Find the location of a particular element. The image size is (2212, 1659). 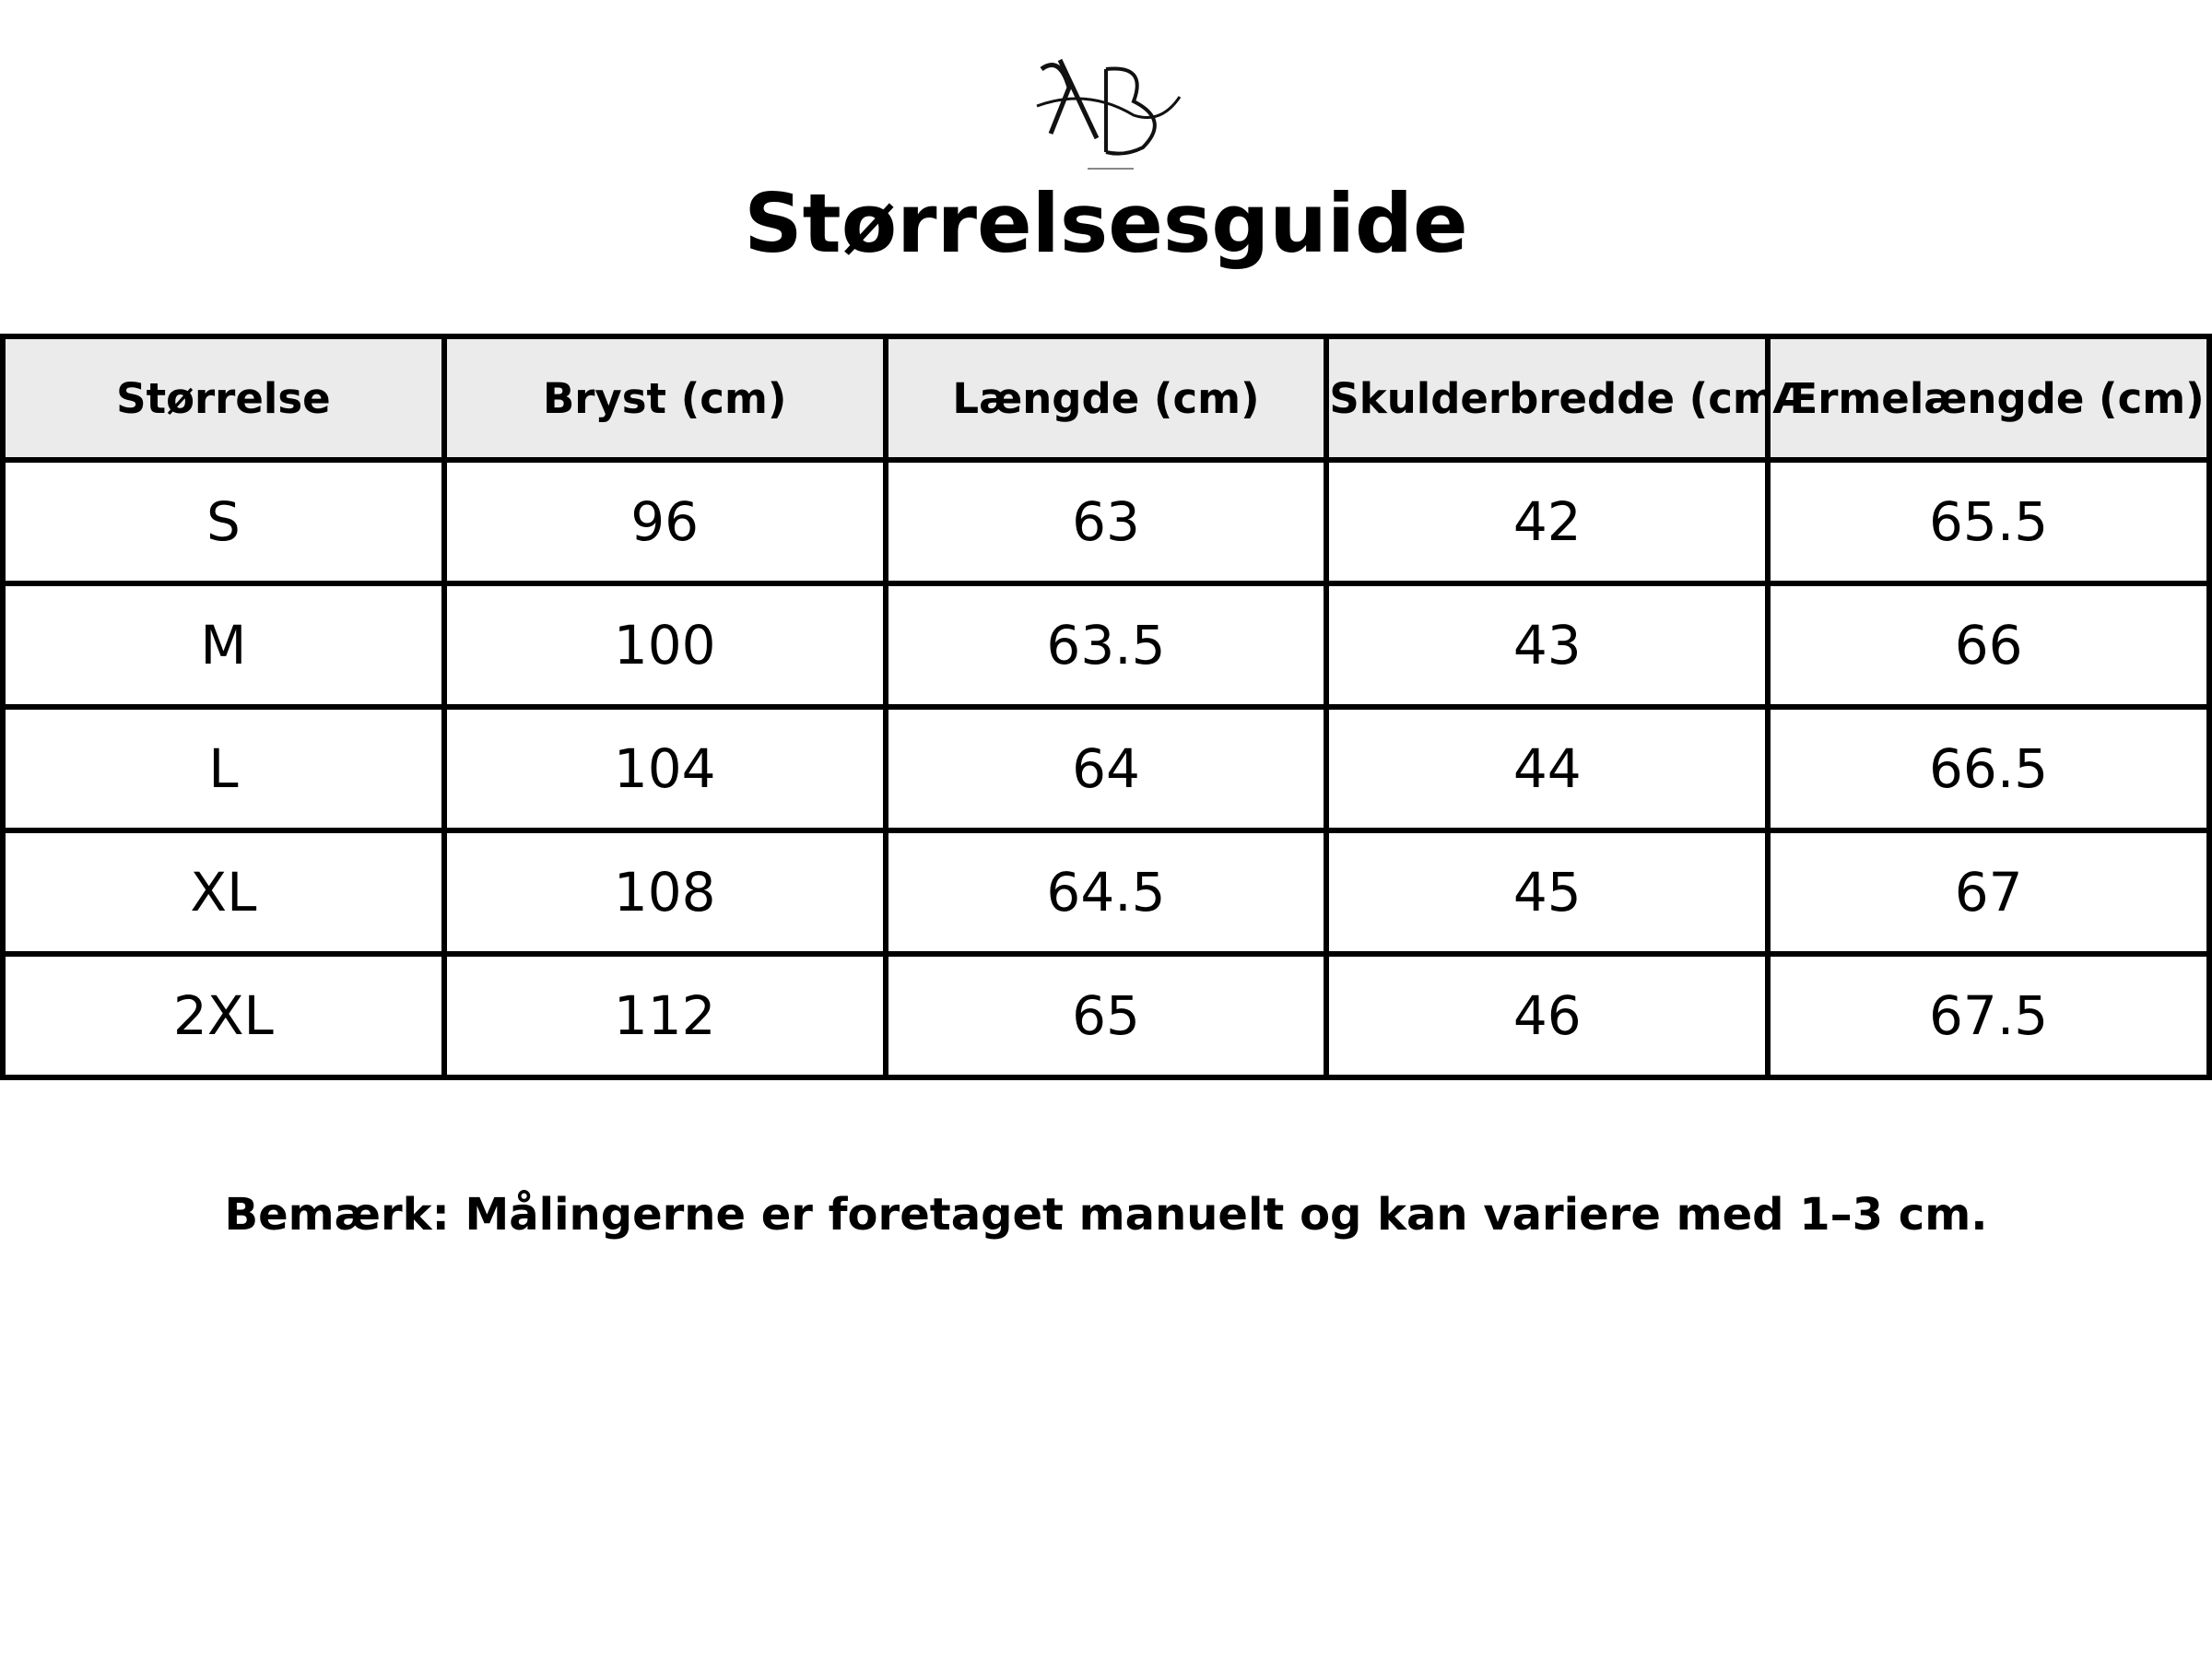

brand-logo is located at coordinates (1109, 114).